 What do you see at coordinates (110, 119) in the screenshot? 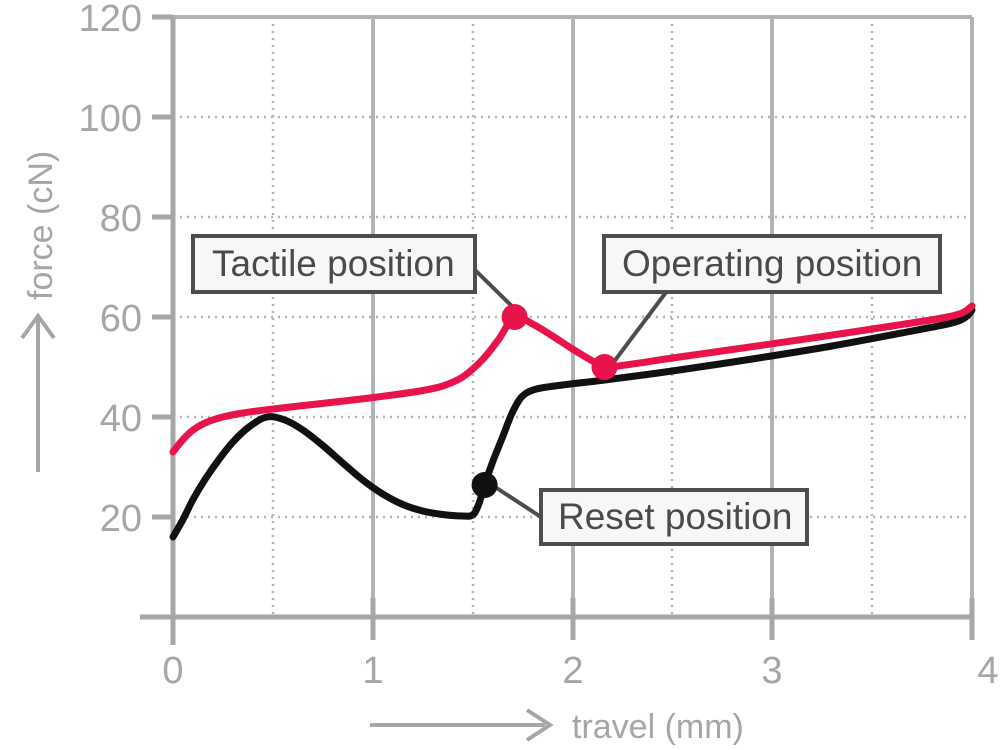
I see `y-tick-label-100: 100` at bounding box center [110, 119].